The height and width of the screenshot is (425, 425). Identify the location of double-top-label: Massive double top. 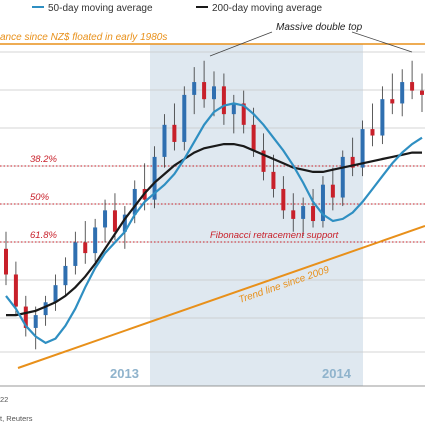
(319, 27).